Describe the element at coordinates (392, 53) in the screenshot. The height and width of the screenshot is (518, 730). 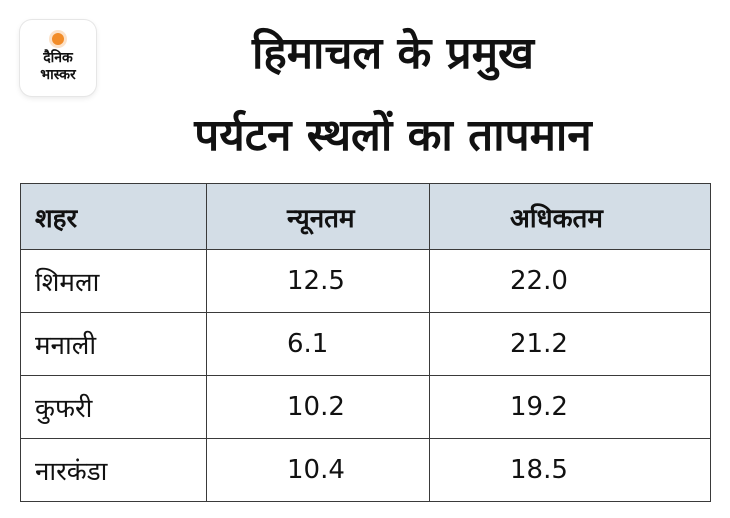
I see `page-title-line1: हिमाचल के प्रमुख` at that location.